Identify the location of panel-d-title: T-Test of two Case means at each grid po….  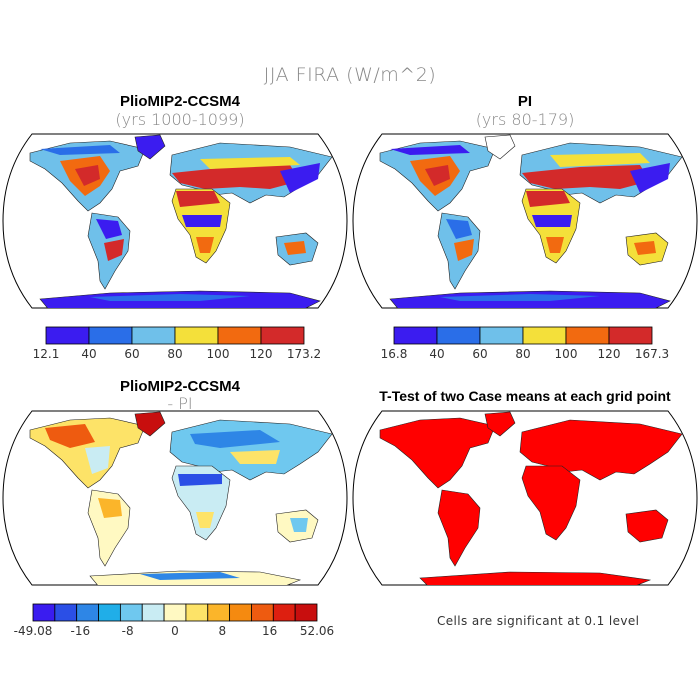
(525, 396).